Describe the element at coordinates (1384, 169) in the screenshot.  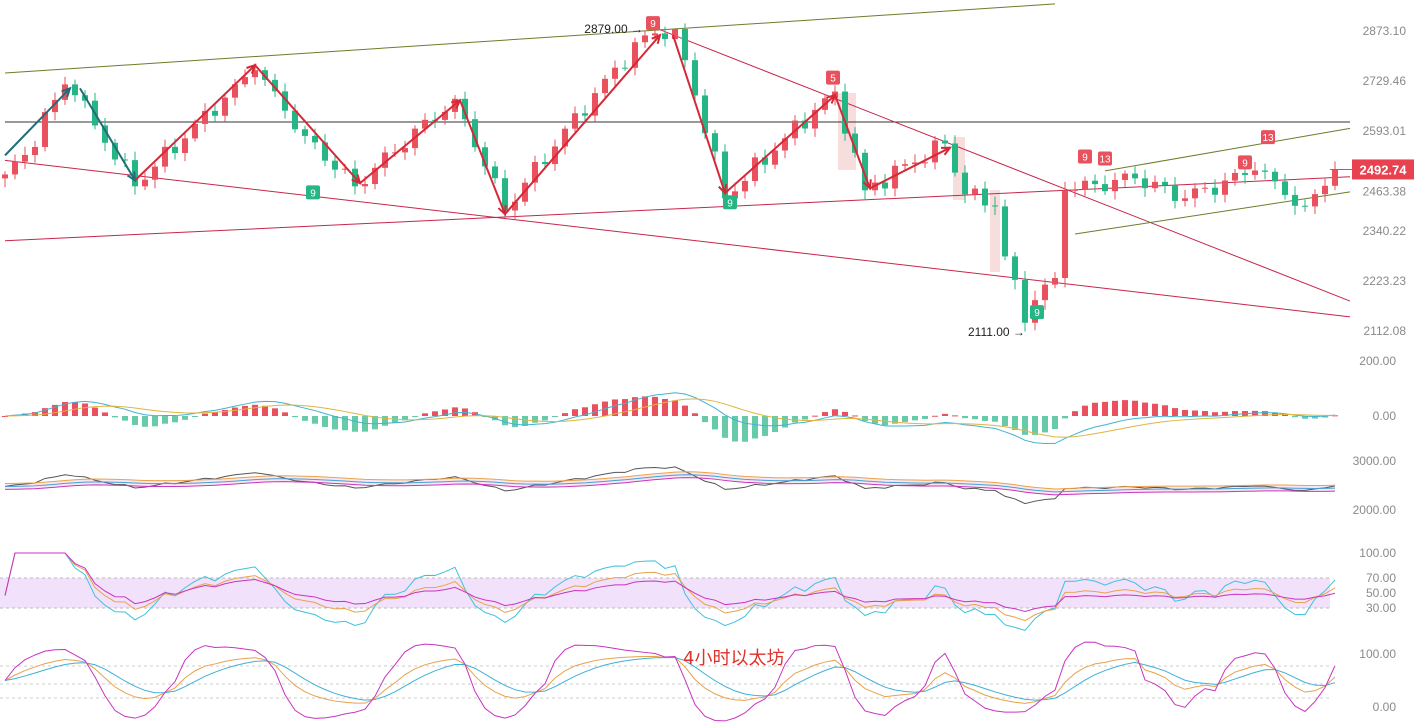
I see `last-price-value: 2492.74` at that location.